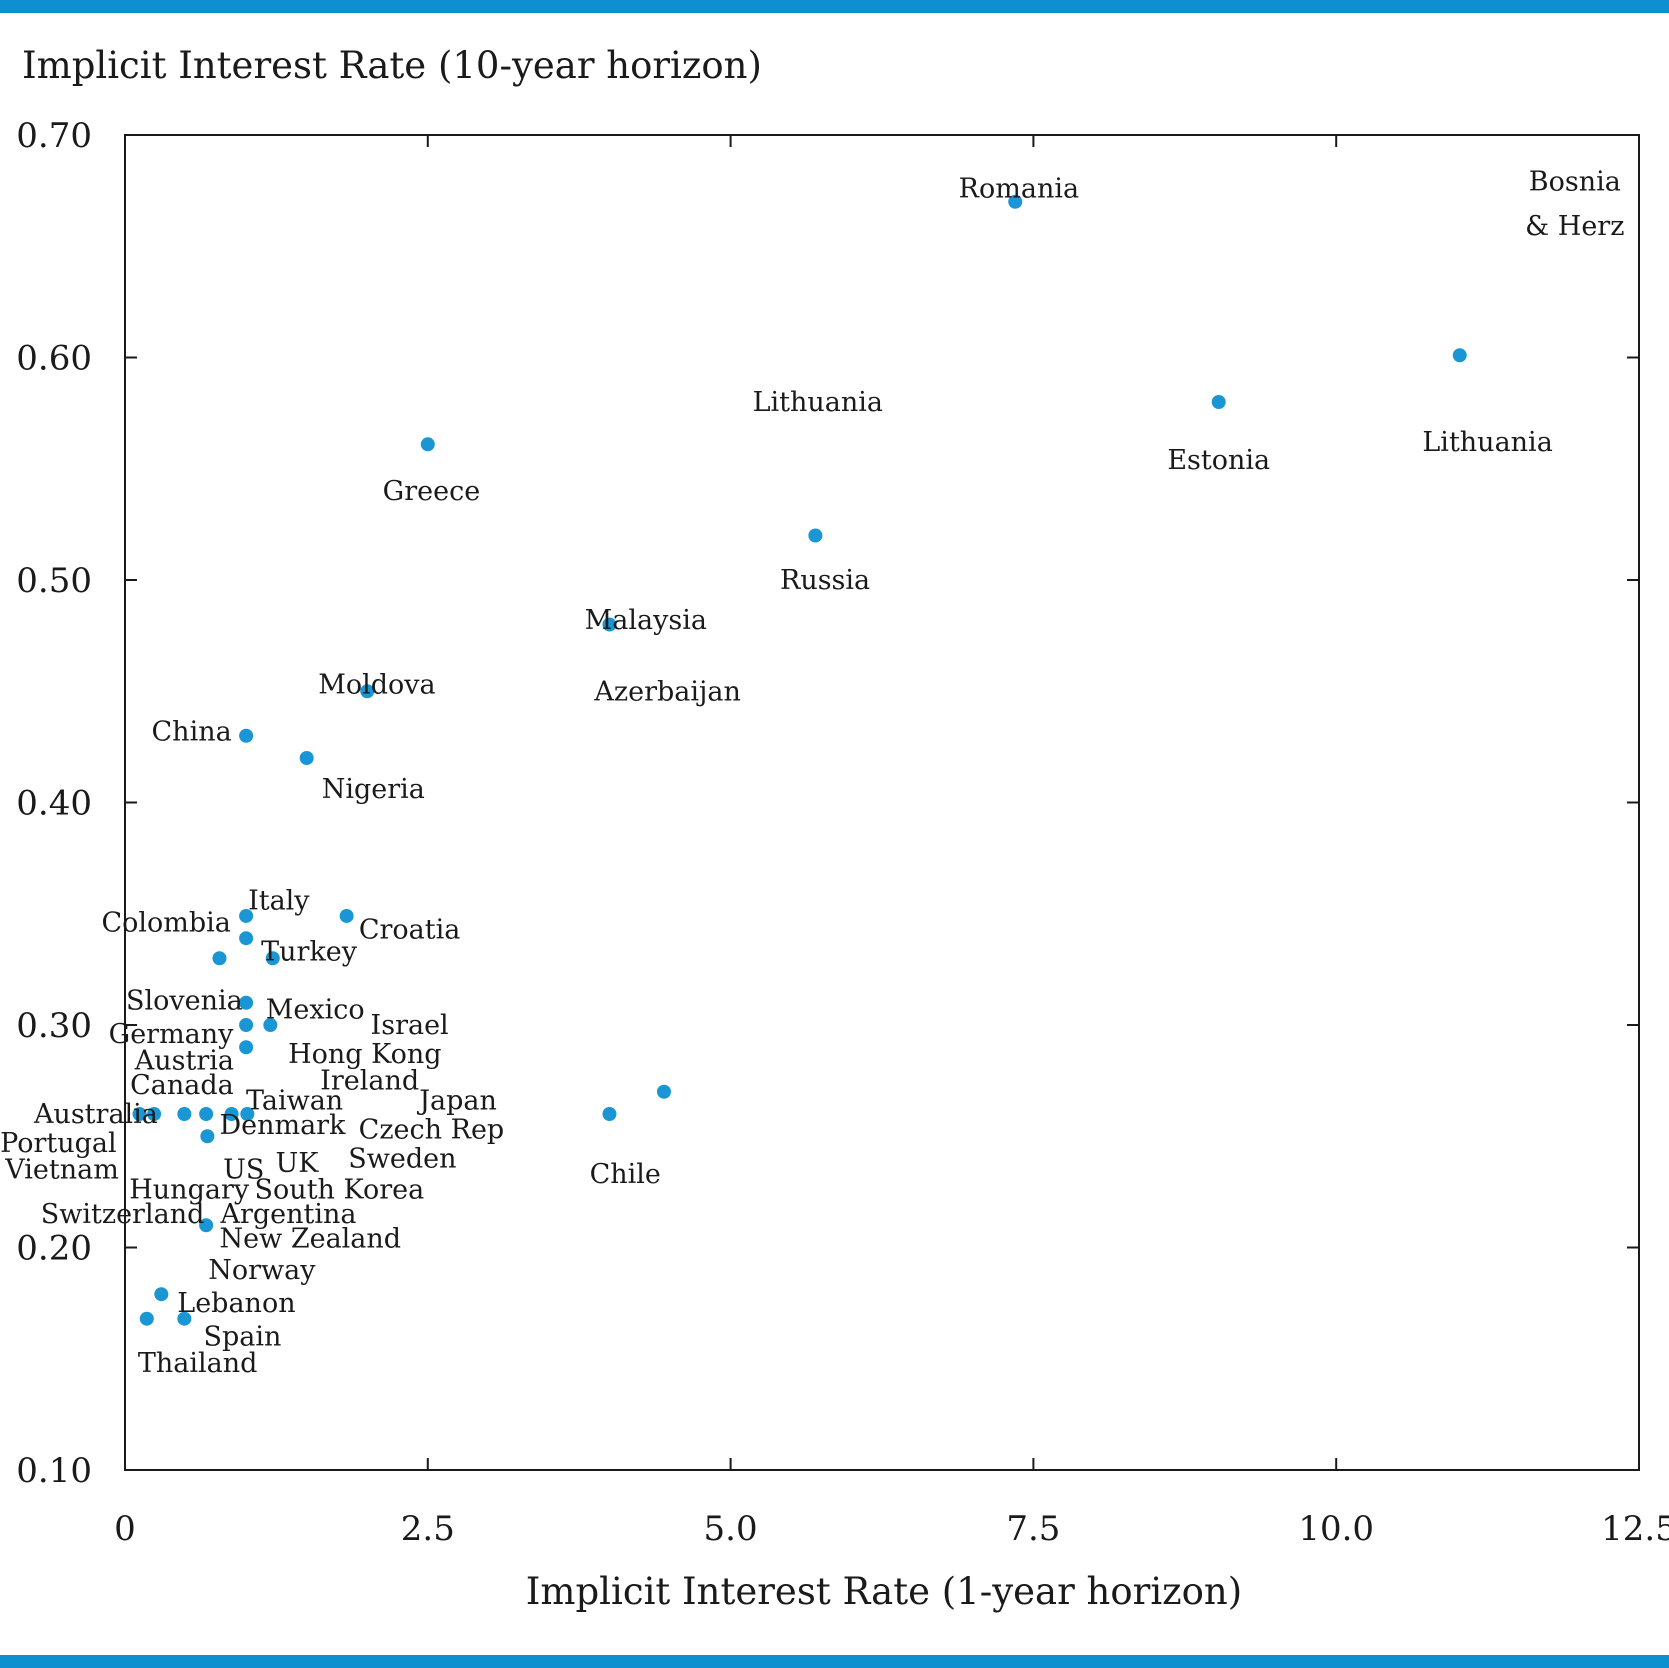 This screenshot has width=1669, height=1668. Describe the element at coordinates (243, 1337) in the screenshot. I see `point-label: Spain` at that location.